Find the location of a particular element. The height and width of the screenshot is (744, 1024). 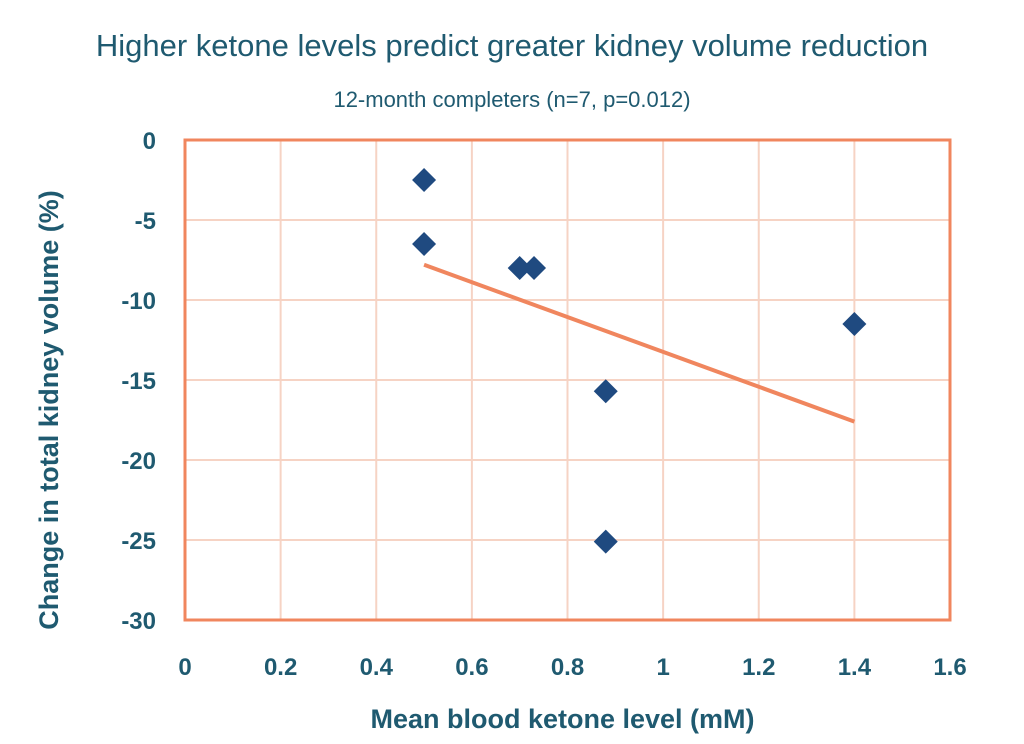

x-tick-labels: 0 0.2 0.4 0.6 0.8 1 1.2 1.4 1.6 is located at coordinates (572, 667).